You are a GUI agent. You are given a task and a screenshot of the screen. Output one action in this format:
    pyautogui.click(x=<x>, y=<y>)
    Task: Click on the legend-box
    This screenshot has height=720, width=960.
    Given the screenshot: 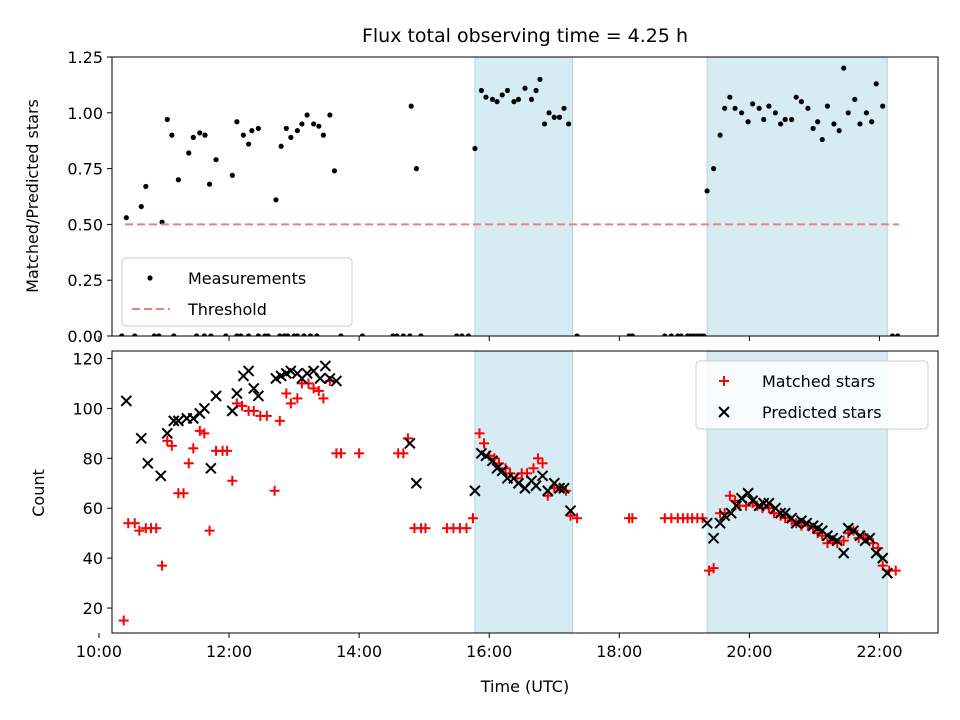 What is the action you would take?
    pyautogui.click(x=237, y=292)
    